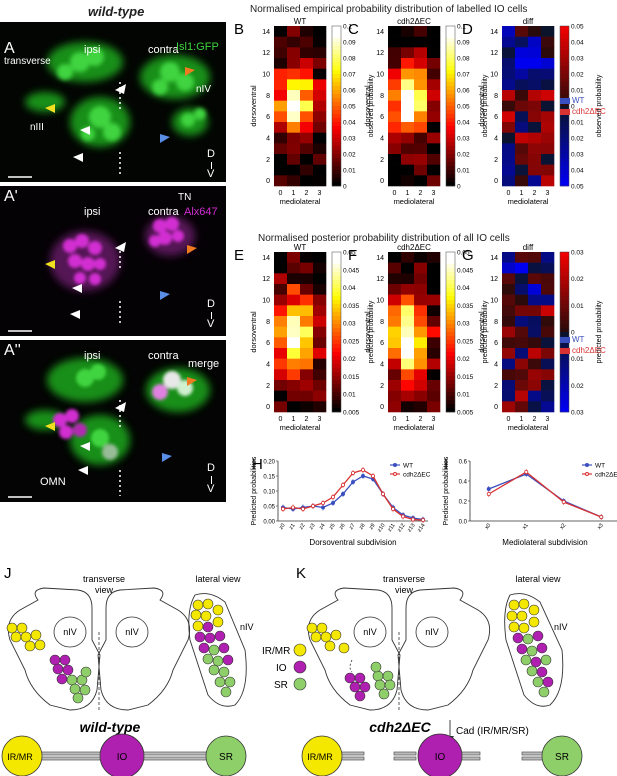 The width and height of the screenshot is (617, 776). Describe the element at coordinates (400, 727) in the screenshot. I see `genotype-cdh2: cdh2ΔEC` at that location.